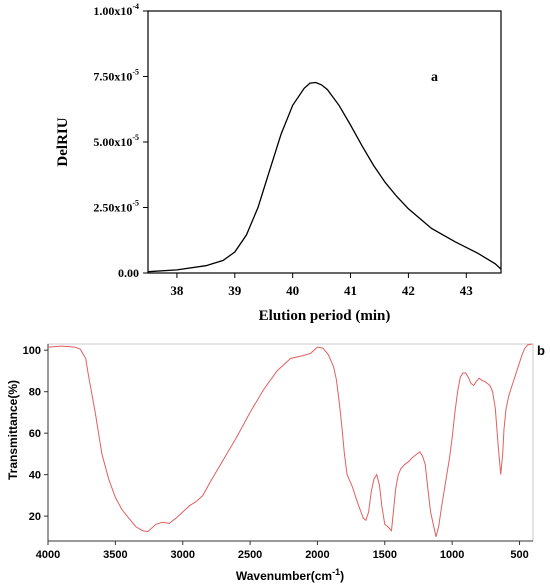  Describe the element at coordinates (519, 555) in the screenshot. I see `x-tick-label-b: 500` at that location.